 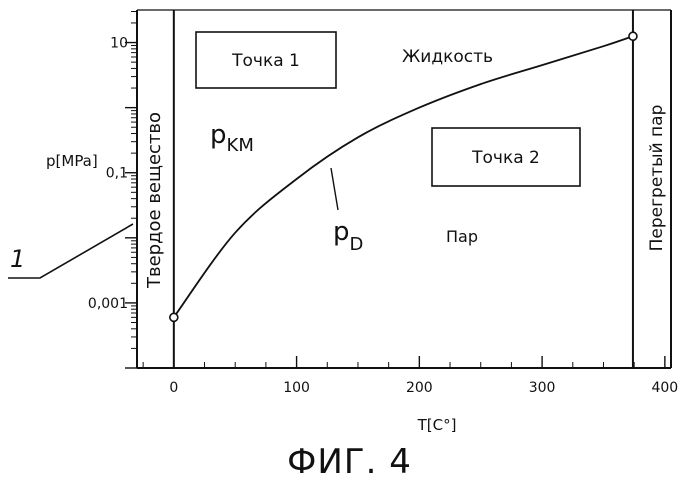 What do you see at coordinates (419, 388) in the screenshot?
I see `x-tick-label: 200` at bounding box center [419, 388].